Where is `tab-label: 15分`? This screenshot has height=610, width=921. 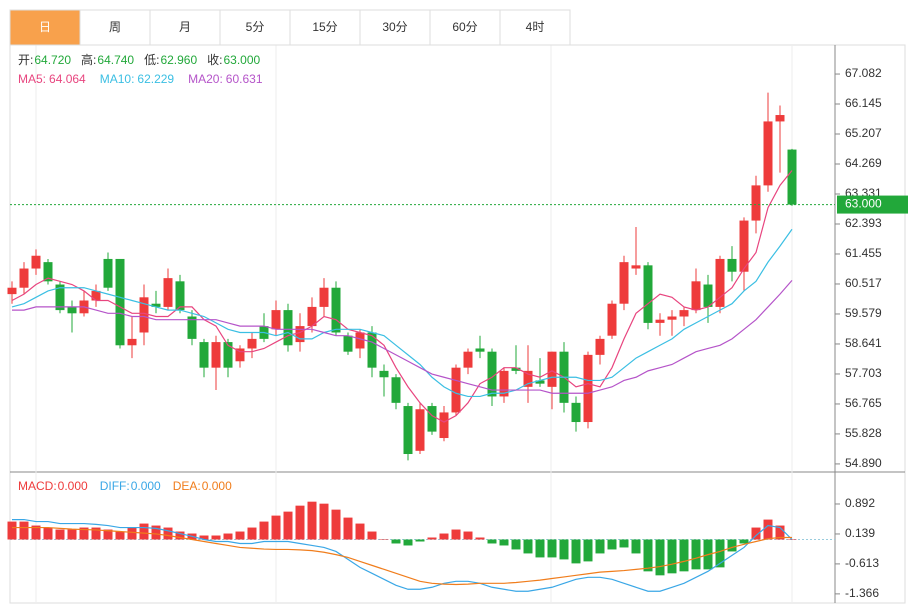 tab-label: 15分 is located at coordinates (324, 27).